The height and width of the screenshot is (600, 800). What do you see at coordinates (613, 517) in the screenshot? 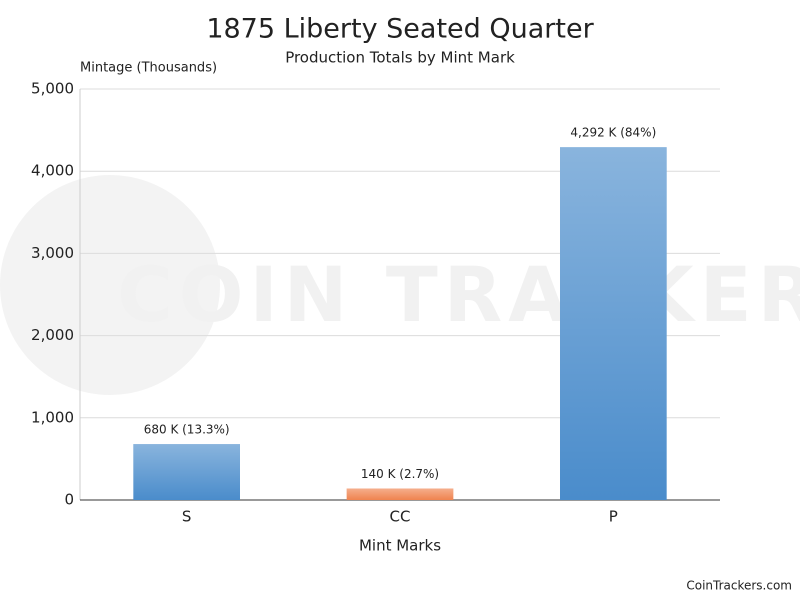
I see `x-tick-label: P` at bounding box center [613, 517].